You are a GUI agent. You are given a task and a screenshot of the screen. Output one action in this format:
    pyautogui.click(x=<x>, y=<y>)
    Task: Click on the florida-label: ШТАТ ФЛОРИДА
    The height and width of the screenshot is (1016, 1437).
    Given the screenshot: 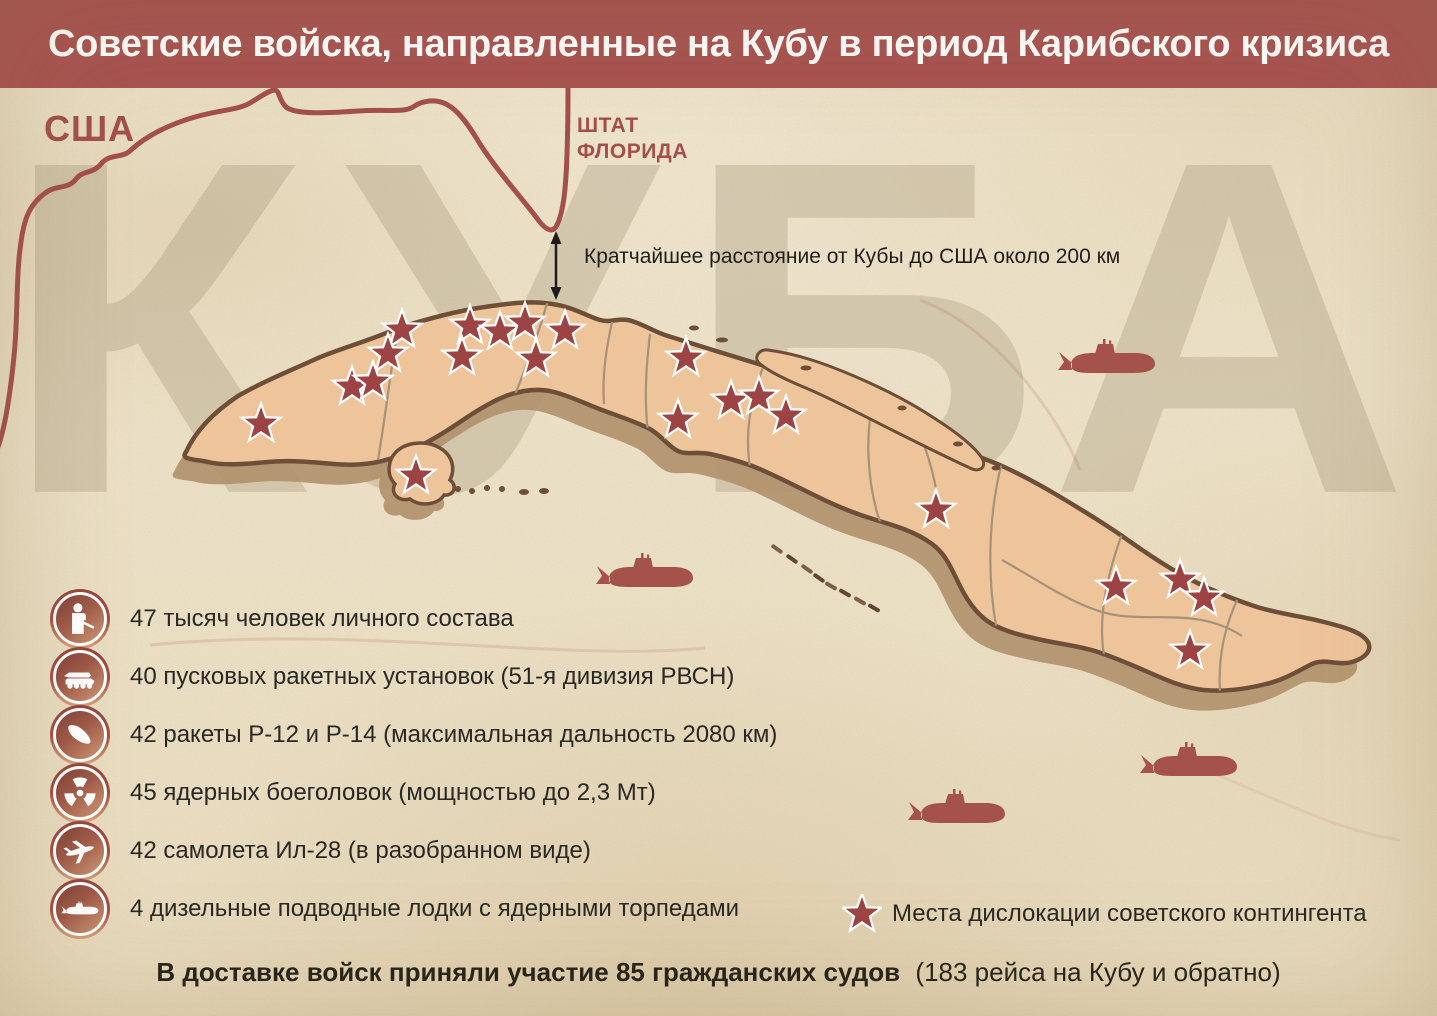 What is the action you would take?
    pyautogui.click(x=632, y=138)
    